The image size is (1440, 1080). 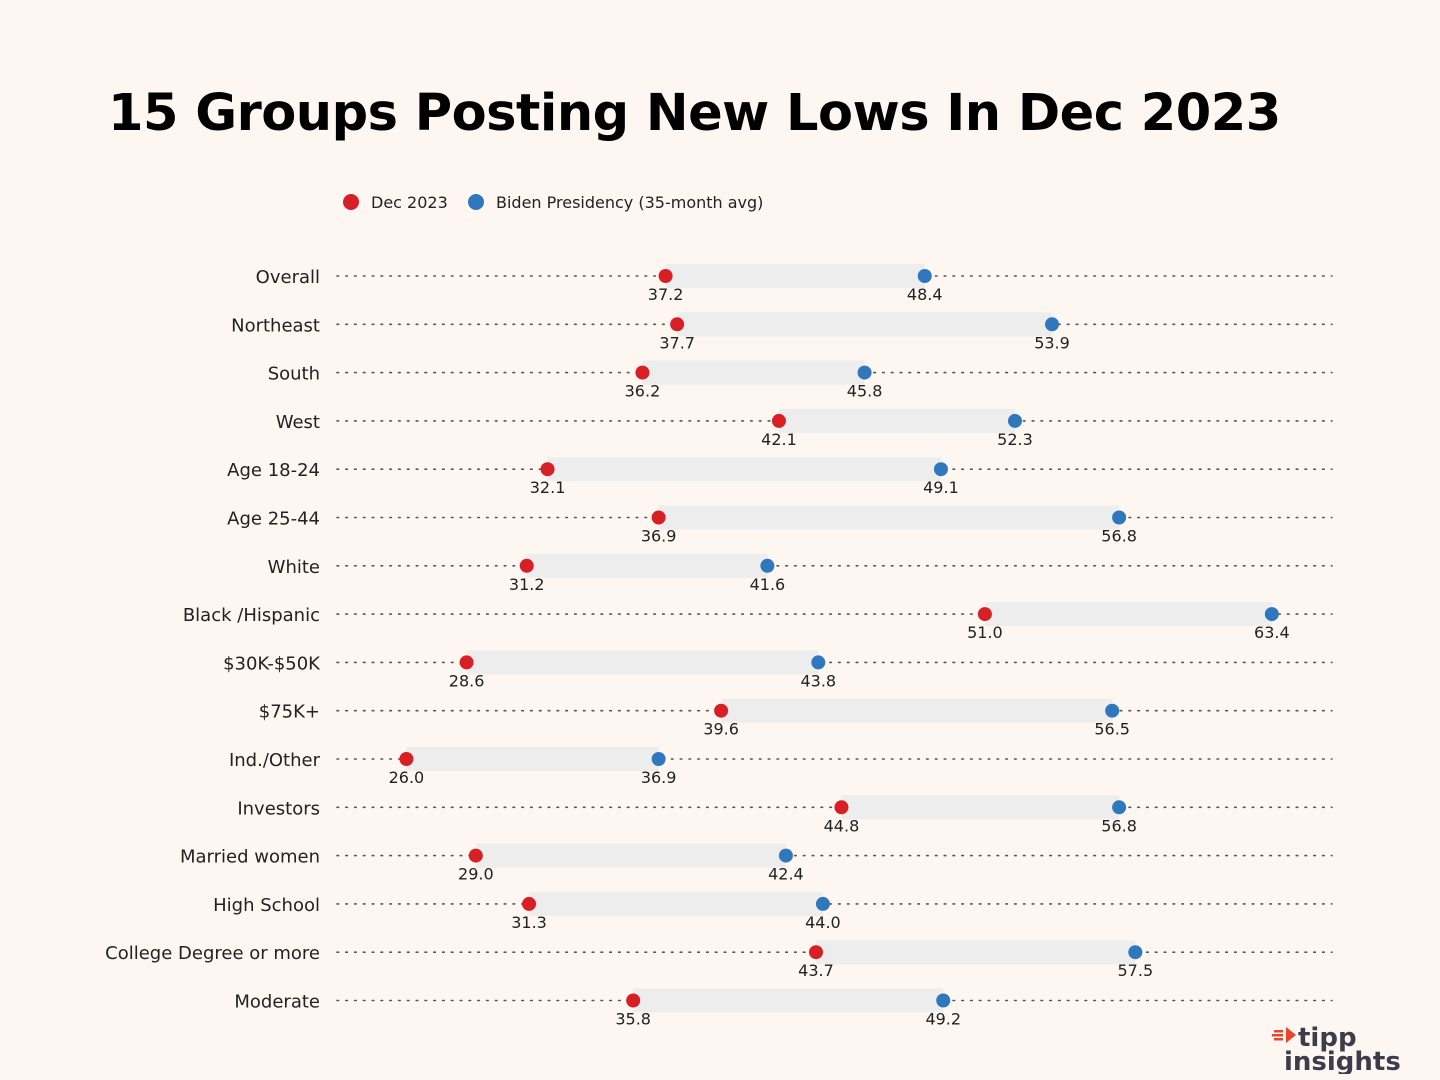 I want to click on dec-2023-value-label: 36.2, so click(x=643, y=391).